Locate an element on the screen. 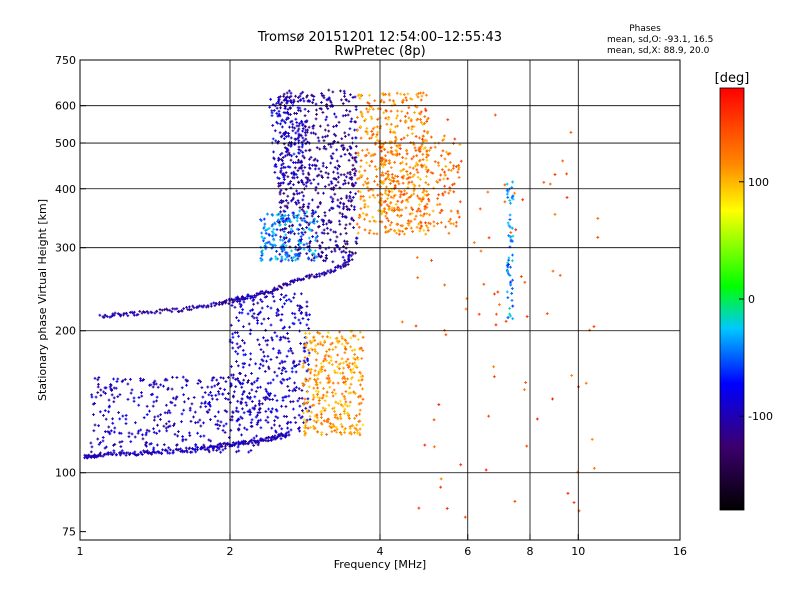 The height and width of the screenshot is (600, 800). colorbar-tick-label: 0 is located at coordinates (751, 299).